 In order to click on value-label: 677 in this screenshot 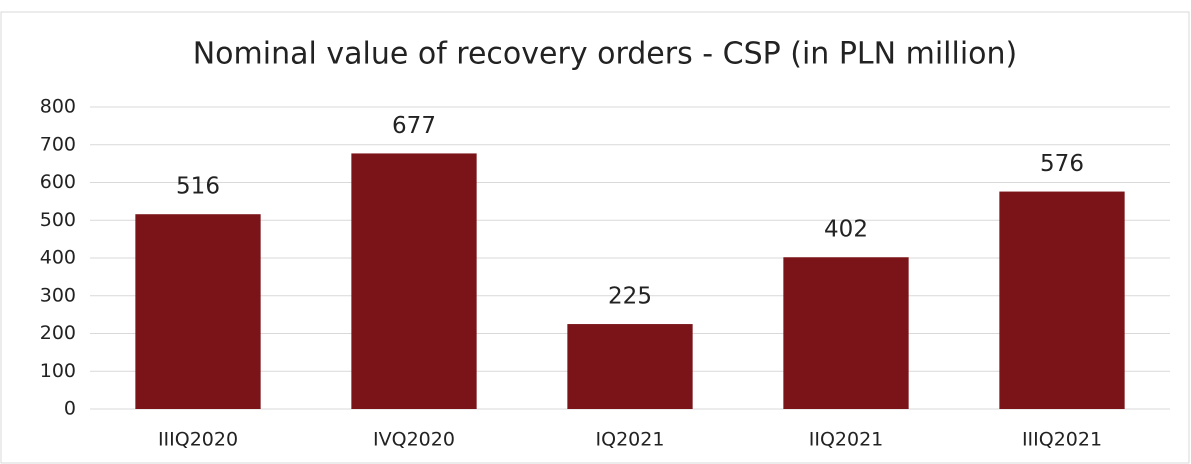, I will do `click(414, 126)`.